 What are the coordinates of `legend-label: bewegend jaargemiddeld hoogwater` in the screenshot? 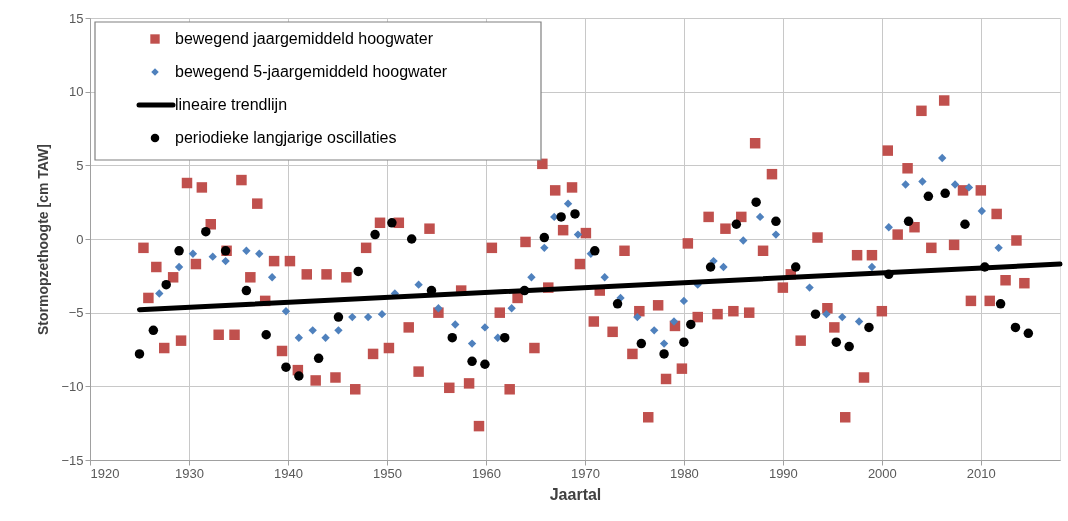 It's located at (304, 38).